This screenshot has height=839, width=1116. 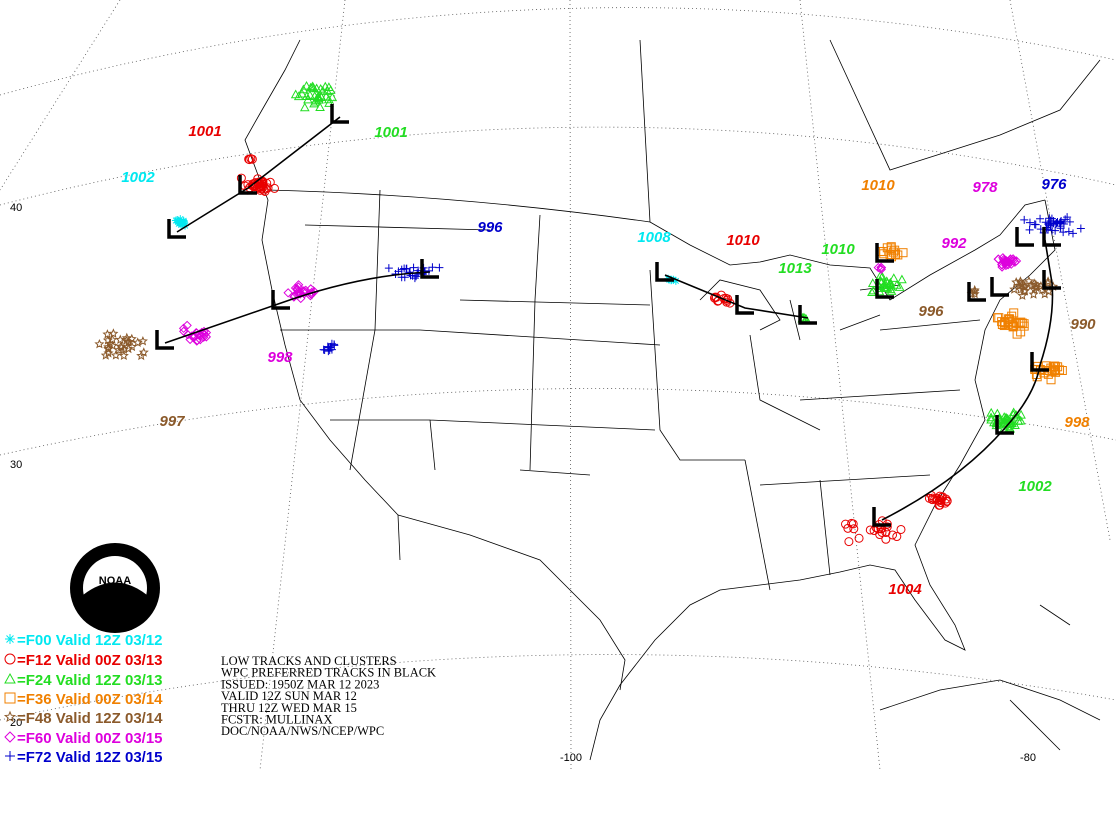 What do you see at coordinates (654, 237) in the screenshot?
I see `pressure-label: 1008` at bounding box center [654, 237].